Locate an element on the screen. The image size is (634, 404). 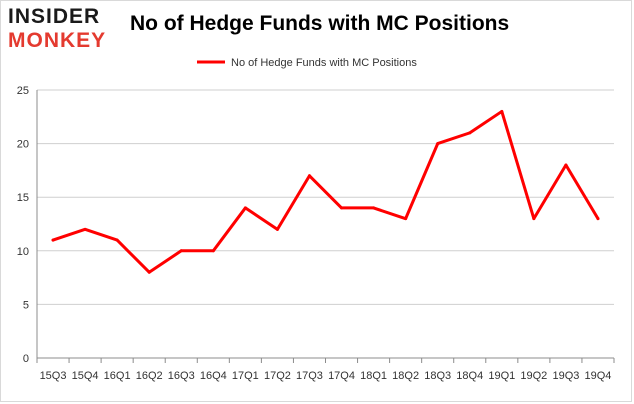
x-tick-label: 16Q2 is located at coordinates (149, 376).